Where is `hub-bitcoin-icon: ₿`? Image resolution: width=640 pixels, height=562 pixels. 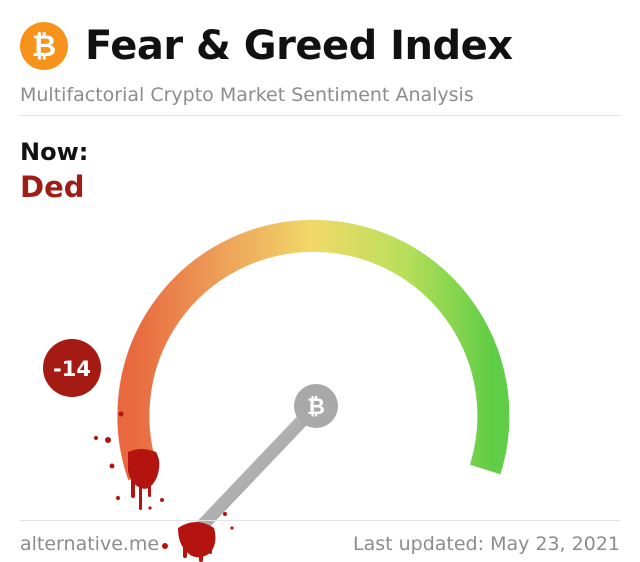 hub-bitcoin-icon: ₿ is located at coordinates (316, 407).